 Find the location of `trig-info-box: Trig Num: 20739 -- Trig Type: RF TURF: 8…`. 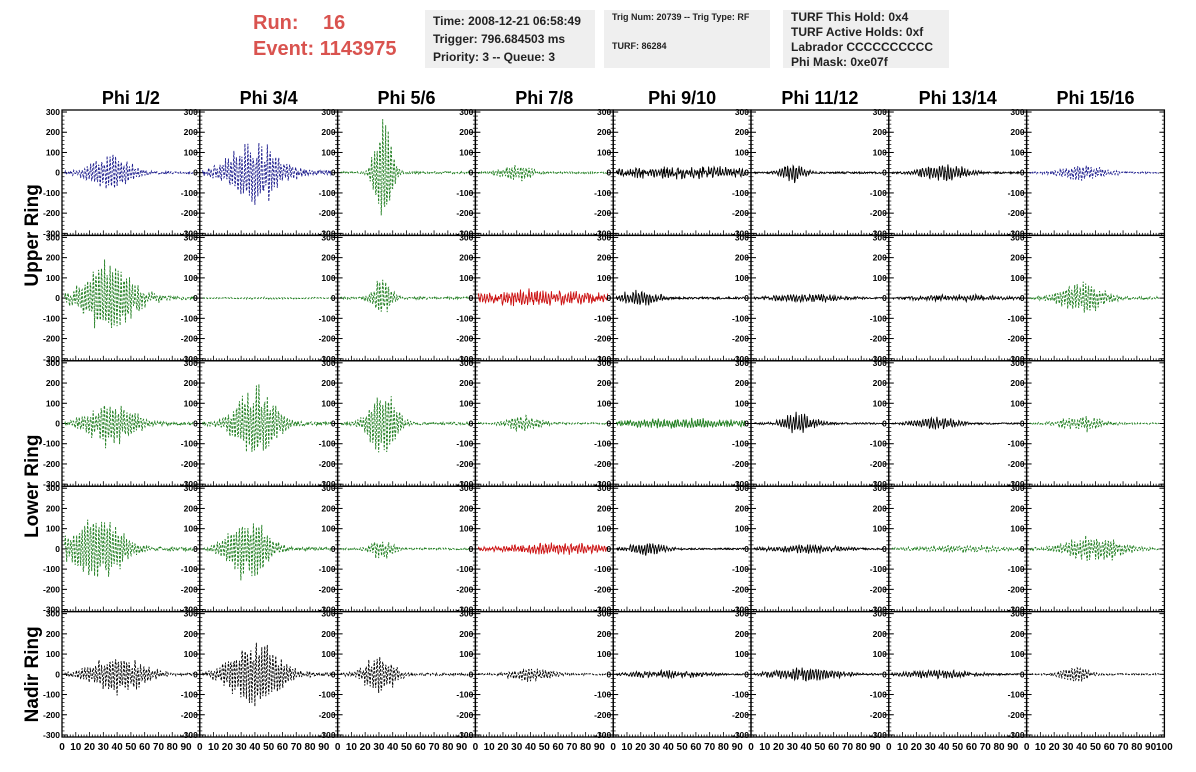

trig-info-box: Trig Num: 20739 -- Trig Type: RF TURF: 8… is located at coordinates (687, 39).